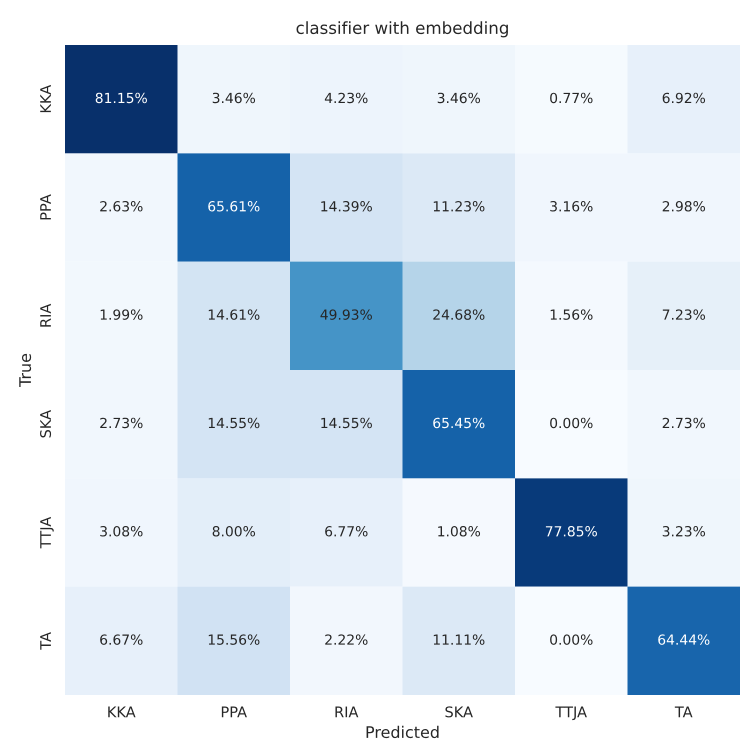 The height and width of the screenshot is (747, 741). I want to click on x-axis-title: Predicted, so click(402, 732).